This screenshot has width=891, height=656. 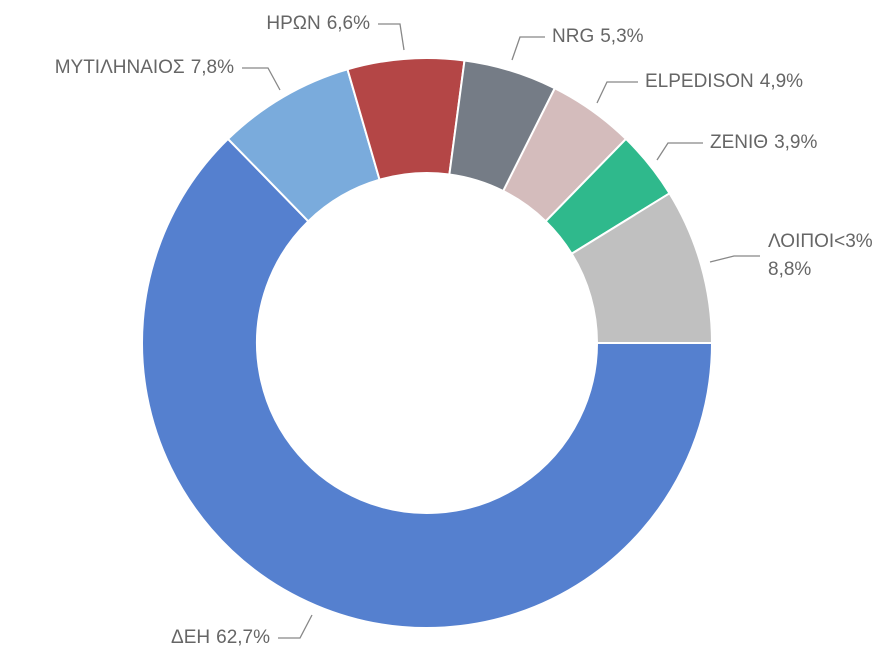 What do you see at coordinates (642, 267) in the screenshot?
I see `donut-segment` at bounding box center [642, 267].